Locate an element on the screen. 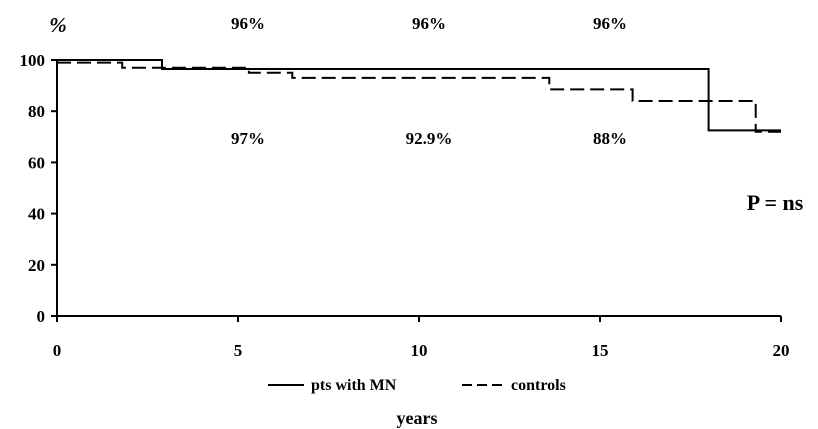  y-tick-label: 40 is located at coordinates (36, 214).